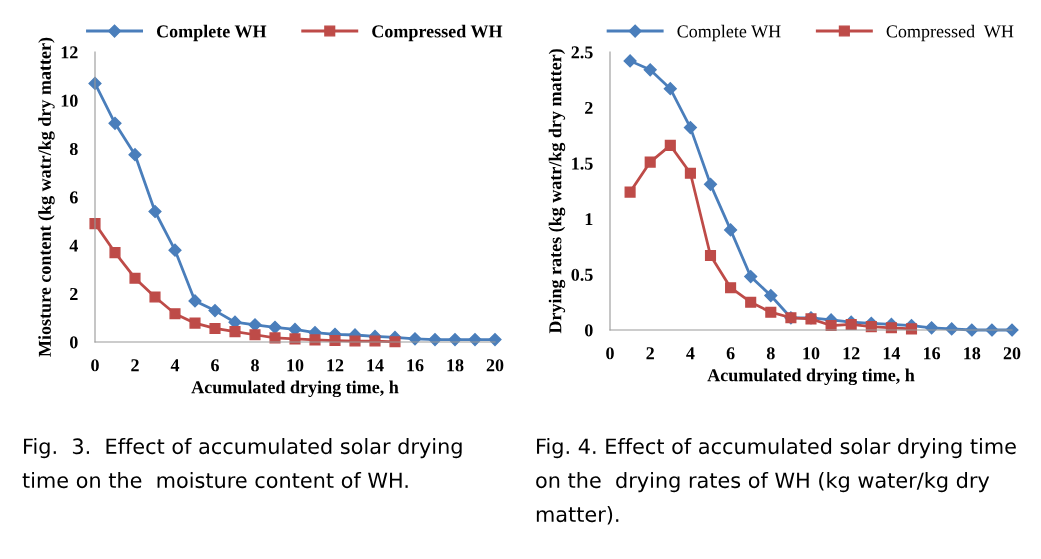 The width and height of the screenshot is (1041, 559). Describe the element at coordinates (69, 52) in the screenshot. I see `y-tick-label: 12` at that location.